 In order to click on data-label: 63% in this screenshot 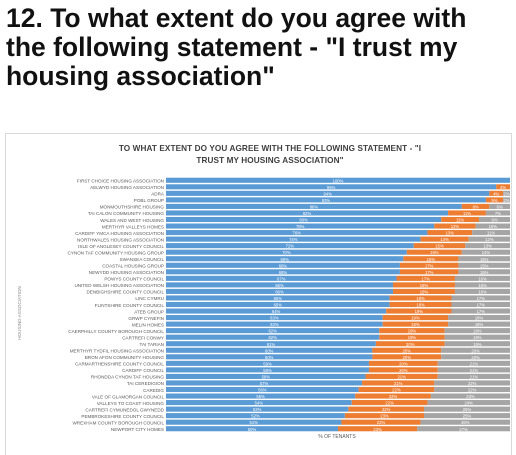, I will do `click(274, 318)`.